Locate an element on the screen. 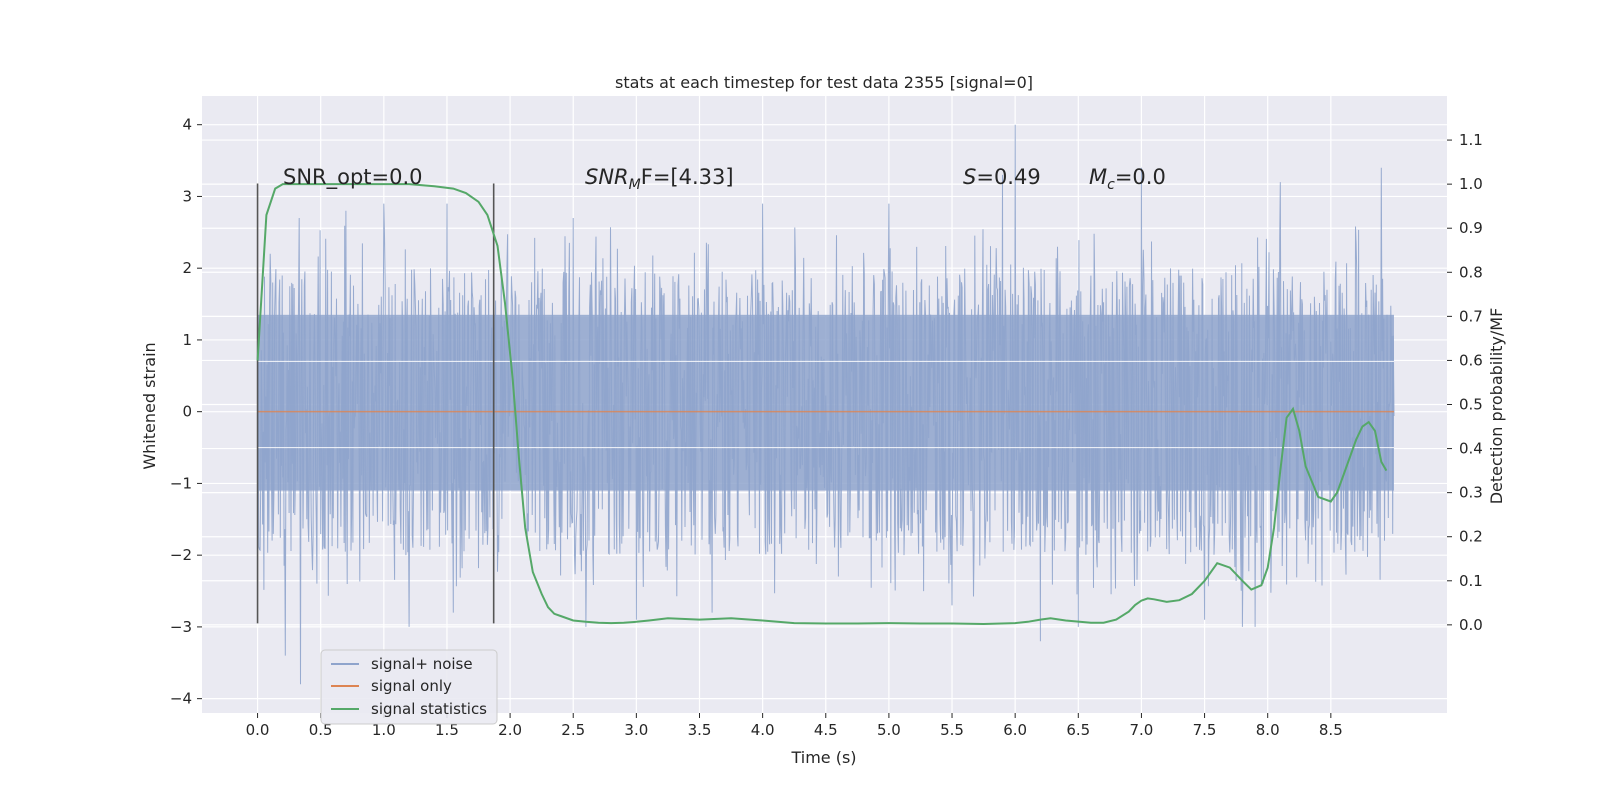  annotation-snr-mf: SNRMF=[4.33] is located at coordinates (659, 179).